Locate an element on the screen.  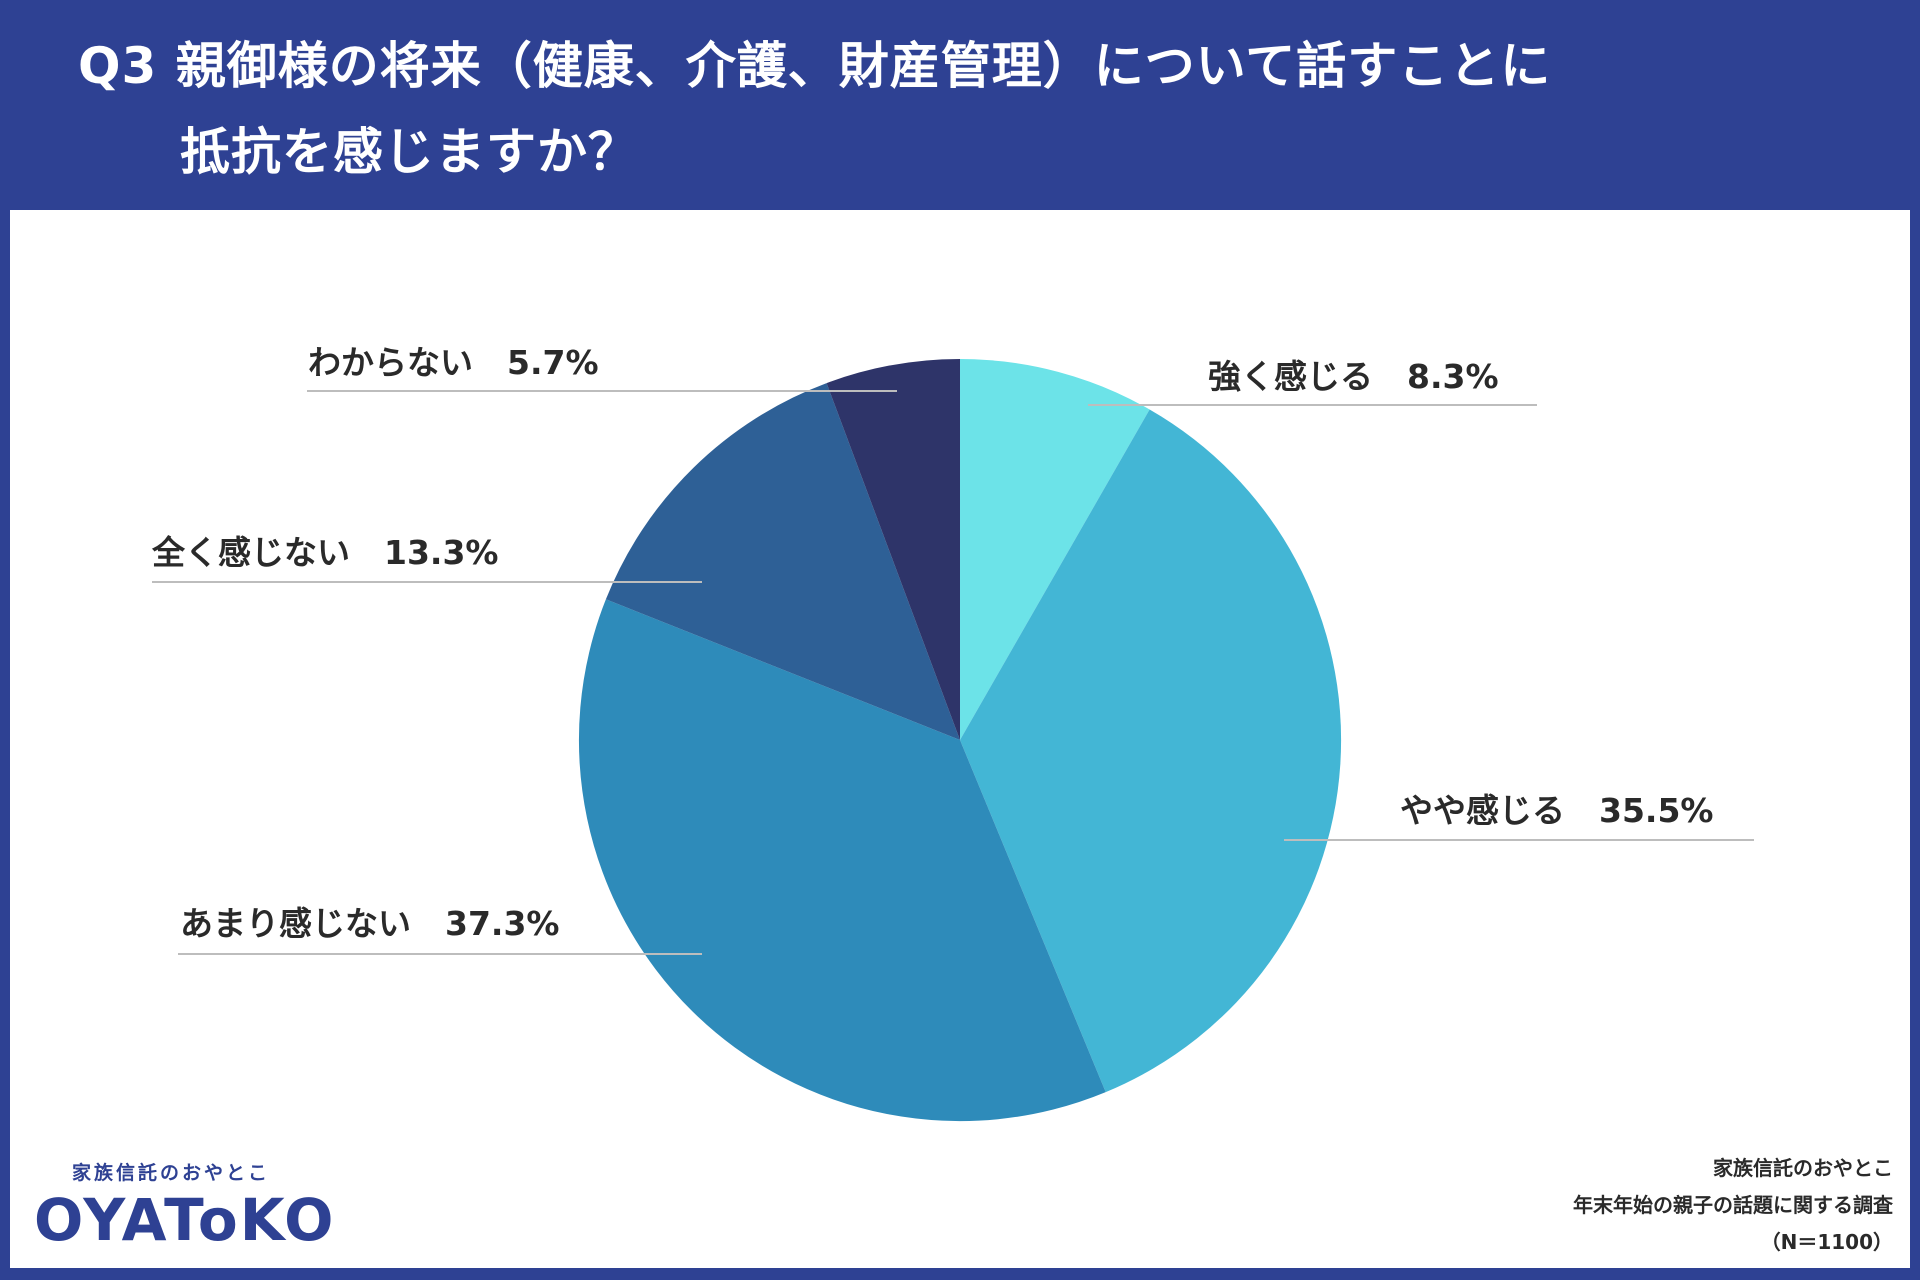
label-value: 37.3% is located at coordinates (502, 923).